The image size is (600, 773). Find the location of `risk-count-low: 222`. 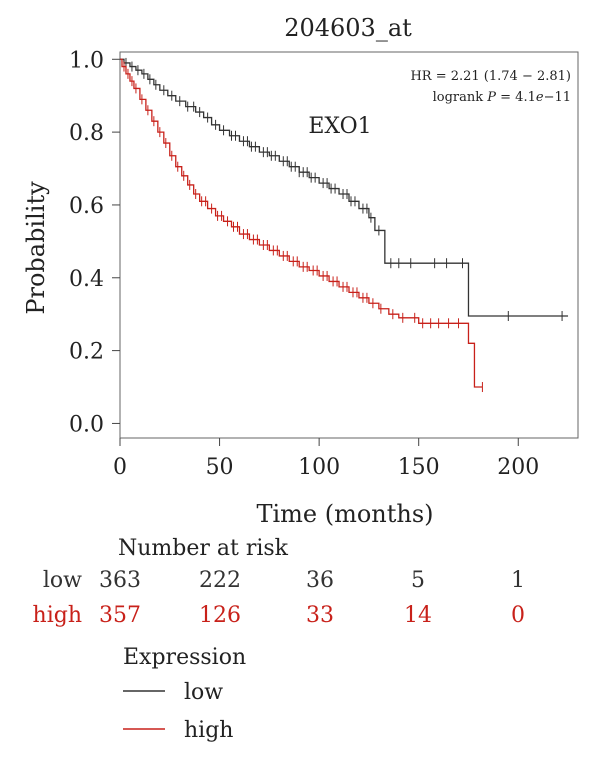

risk-count-low: 222 is located at coordinates (220, 580).